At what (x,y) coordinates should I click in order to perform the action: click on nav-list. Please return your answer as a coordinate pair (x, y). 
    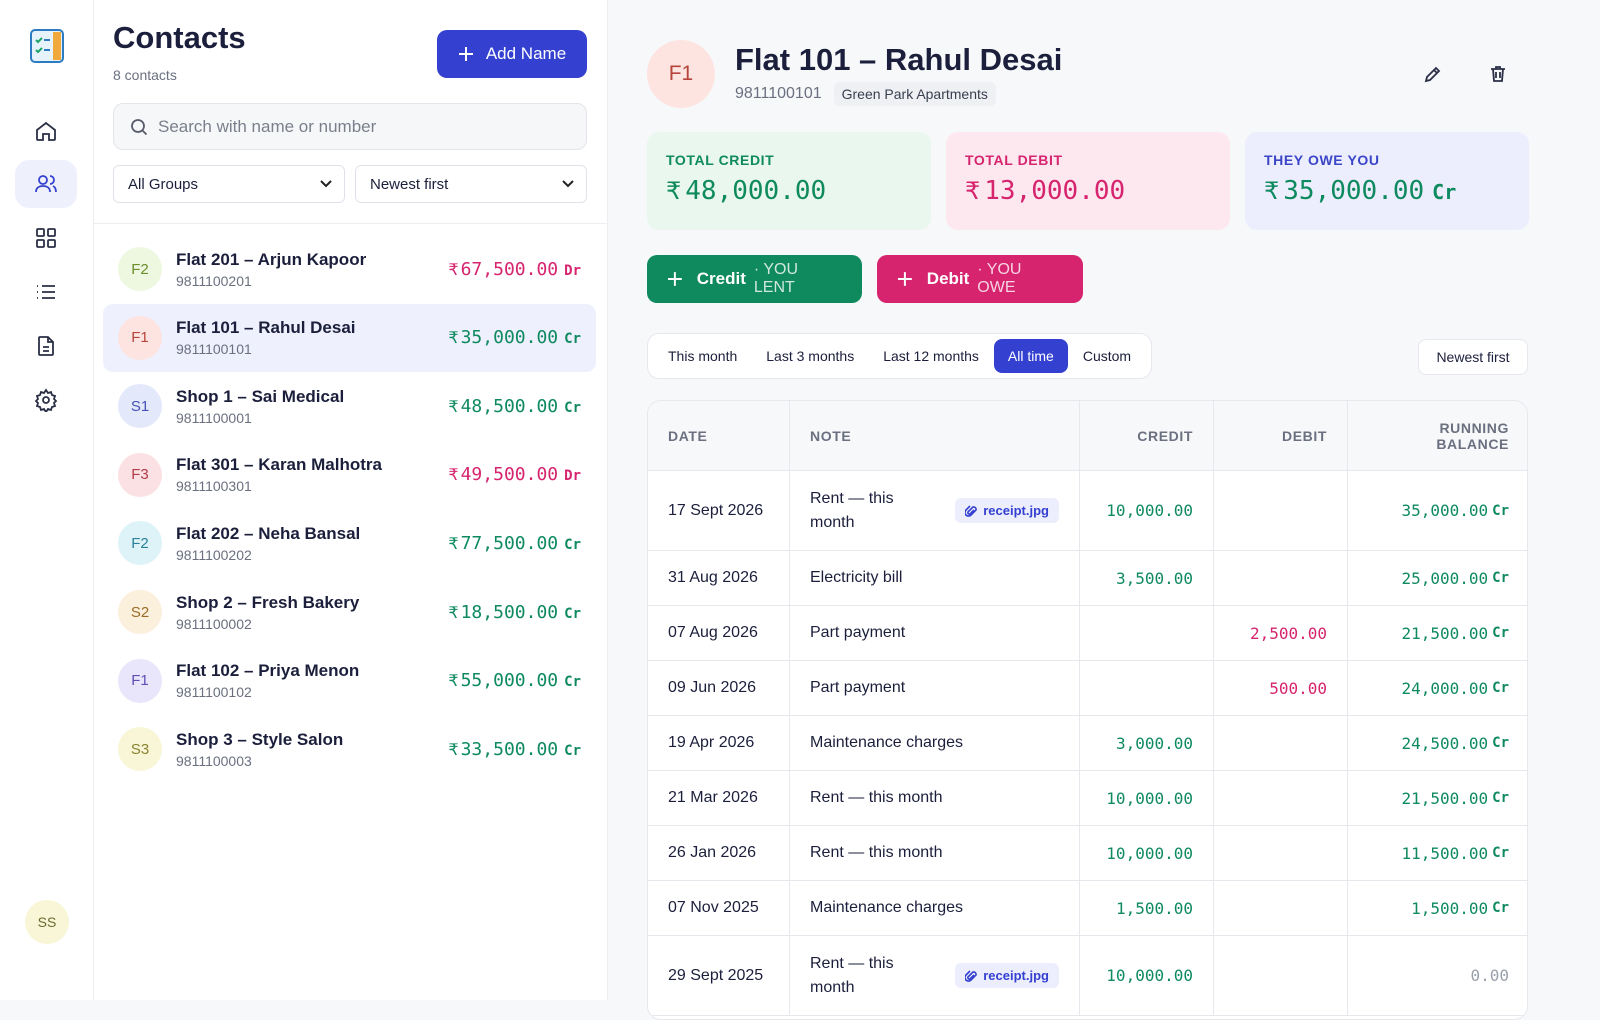
    Looking at the image, I should click on (46, 292).